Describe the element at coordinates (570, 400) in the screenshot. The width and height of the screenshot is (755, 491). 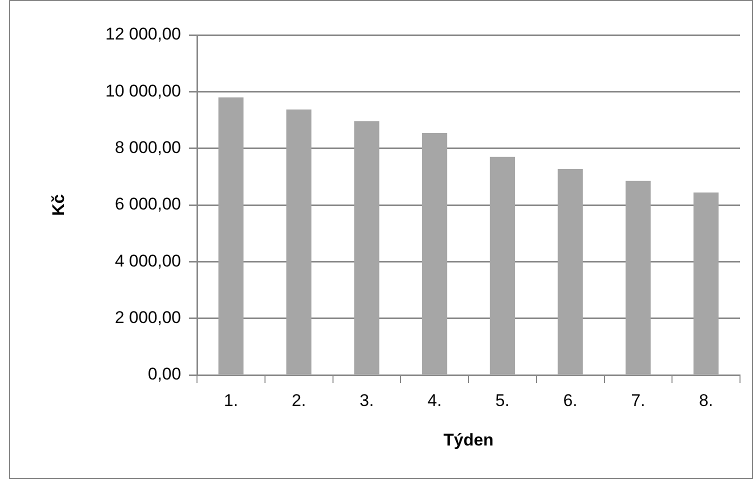
I see `x-tick-label: 6.` at that location.